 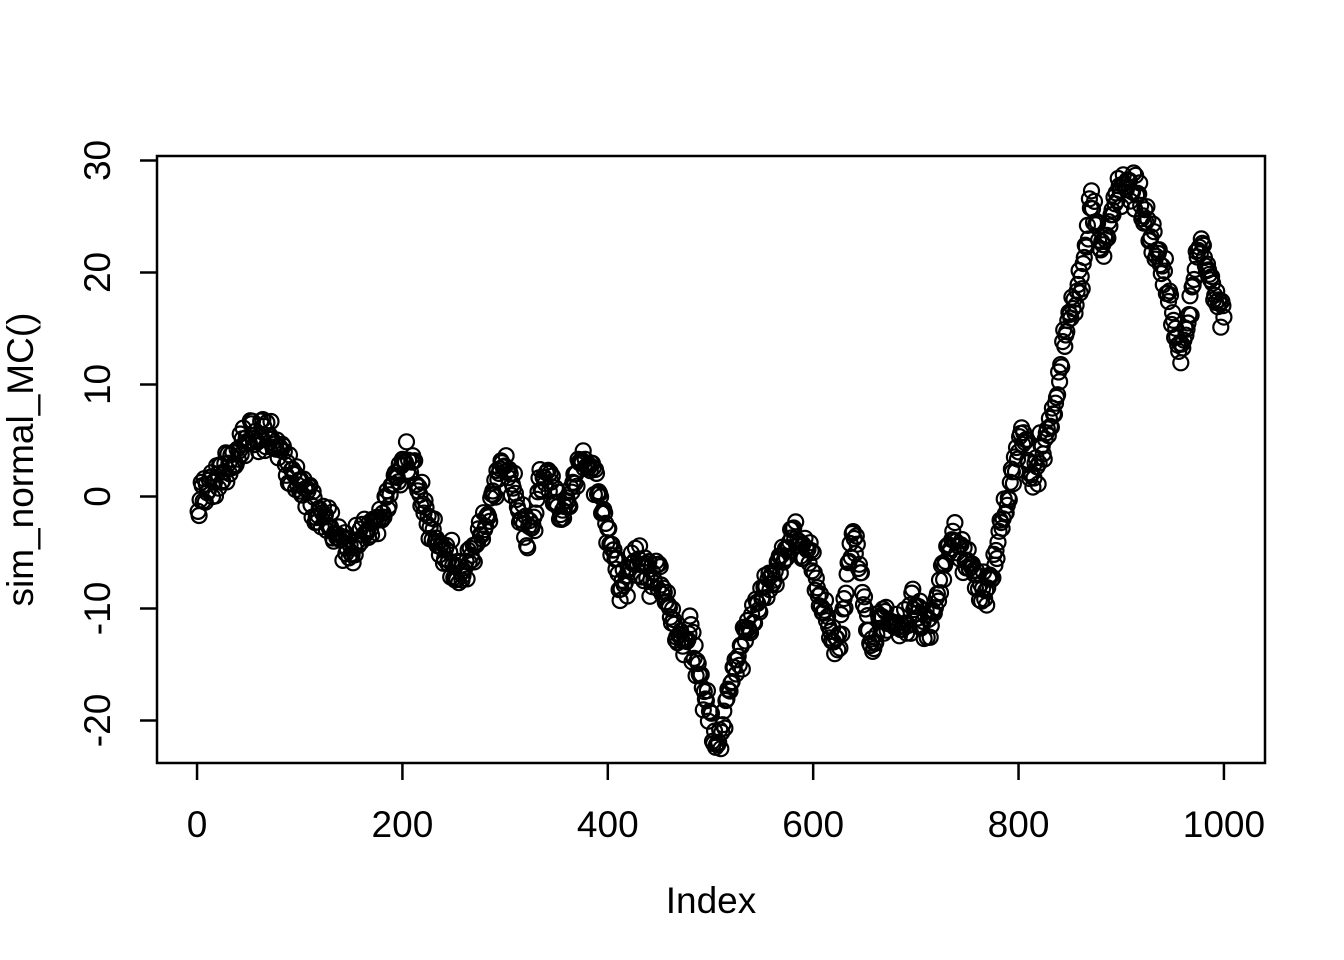 I want to click on y-tick-label: -10, so click(x=97, y=608).